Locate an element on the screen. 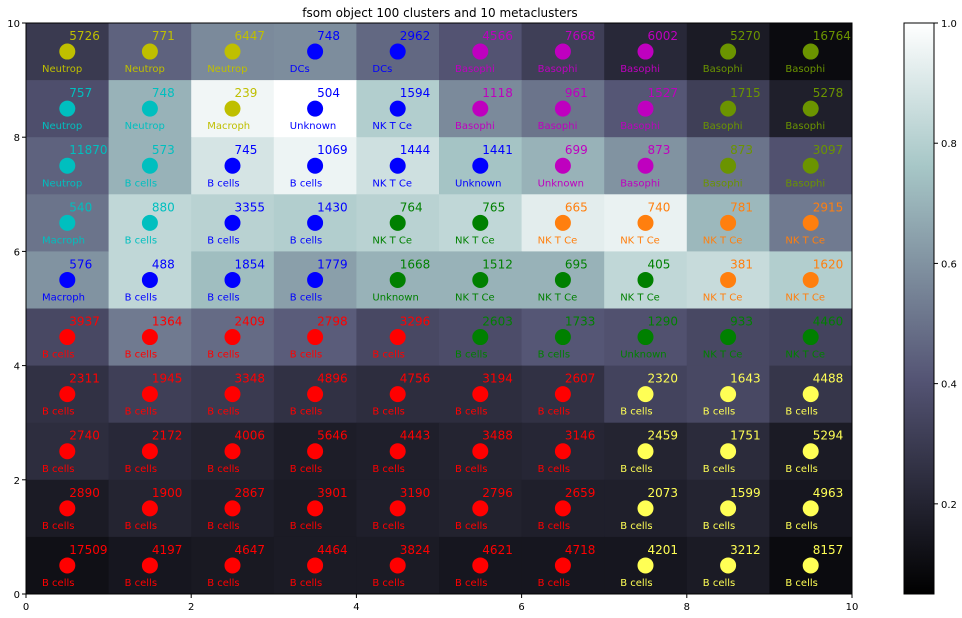  cluster-count: 3190 is located at coordinates (415, 493).